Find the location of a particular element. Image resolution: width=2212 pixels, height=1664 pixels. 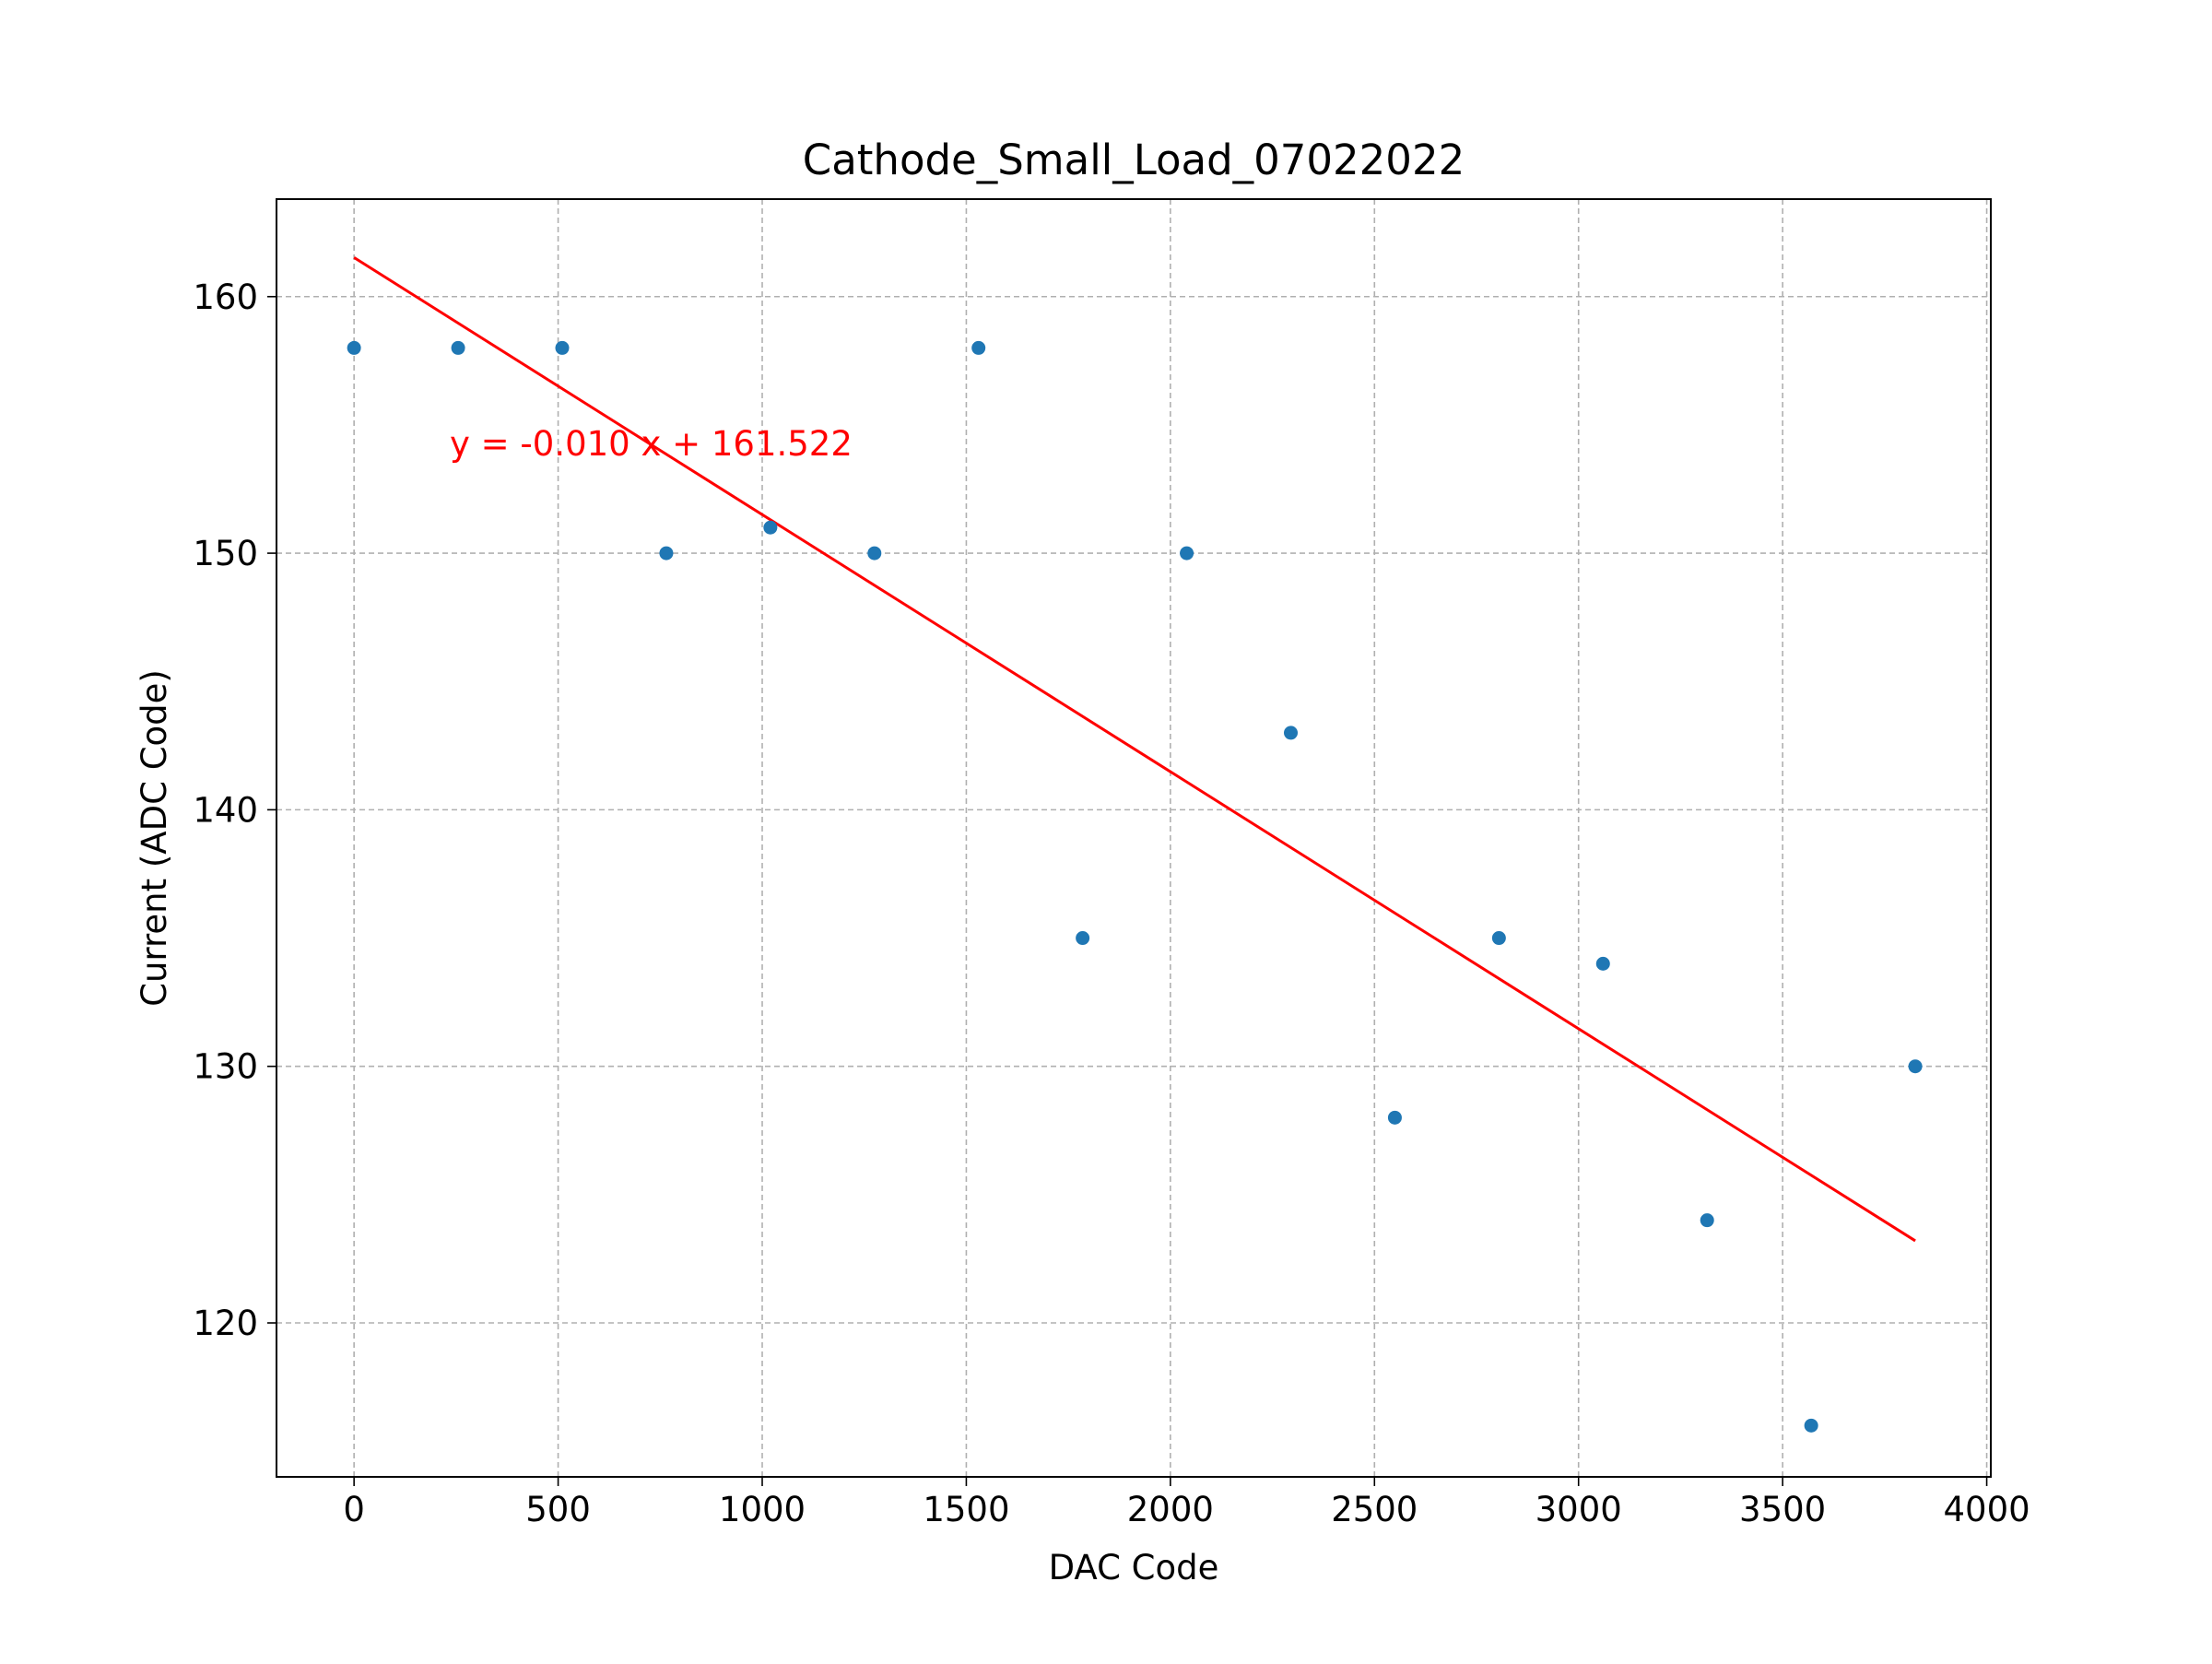

x-tick-label: 4000 is located at coordinates (1986, 1509).